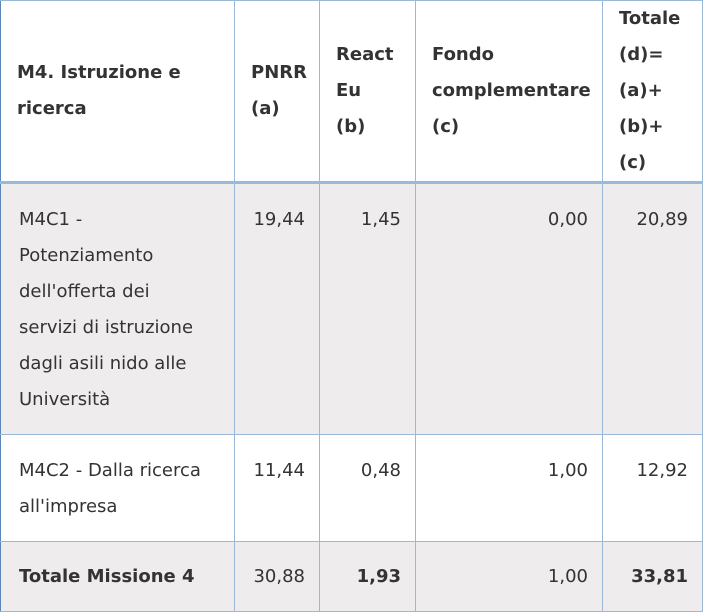 This screenshot has width=707, height=612. I want to click on row-label-line: dagli asili nido alle, so click(103, 363).